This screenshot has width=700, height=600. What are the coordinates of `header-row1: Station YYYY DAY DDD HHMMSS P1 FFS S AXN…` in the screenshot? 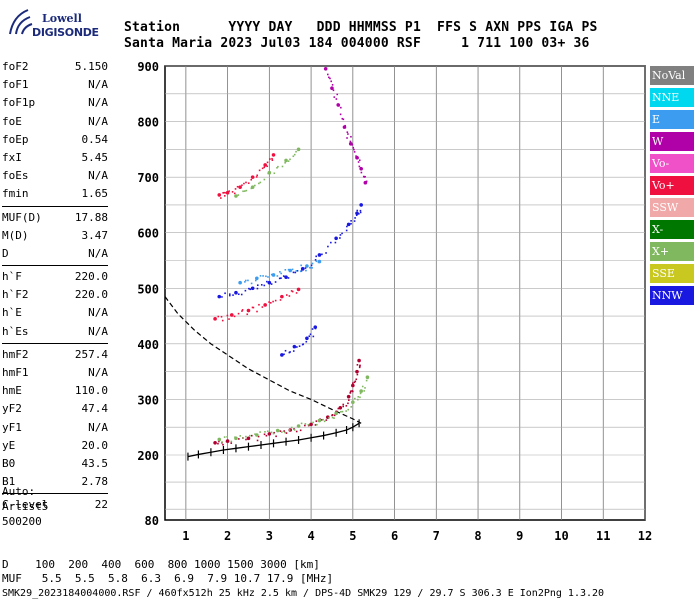 It's located at (361, 27).